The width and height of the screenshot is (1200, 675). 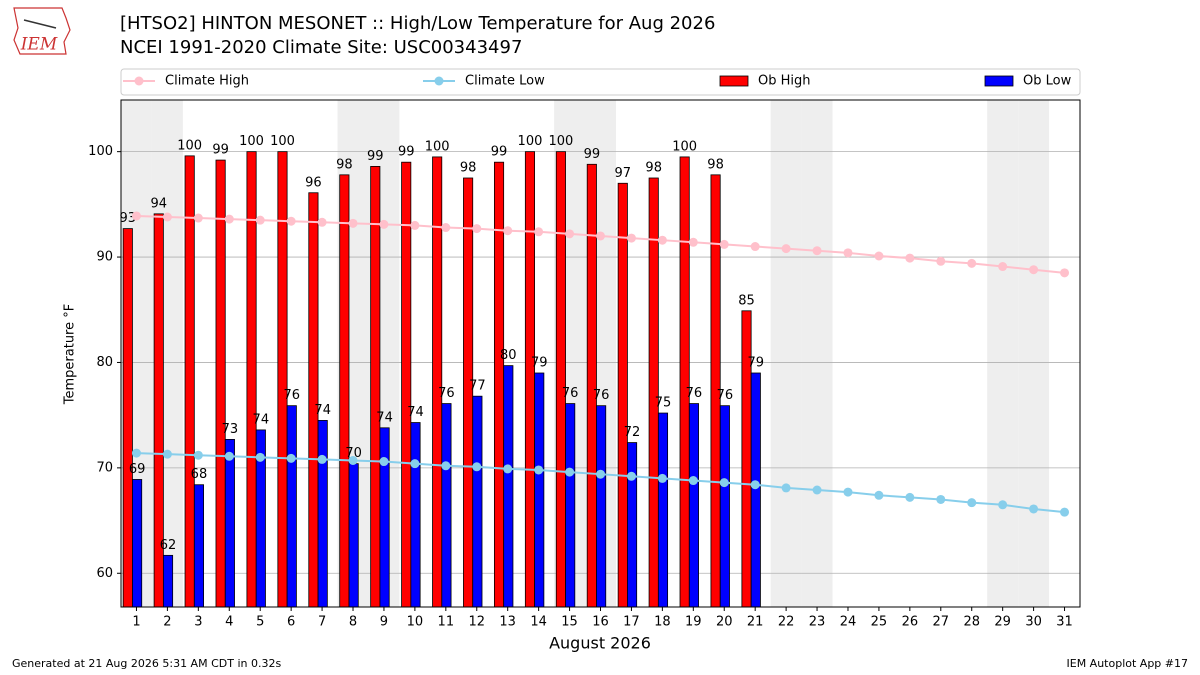 What do you see at coordinates (505, 81) in the screenshot?
I see `legend-label: Climate Low` at bounding box center [505, 81].